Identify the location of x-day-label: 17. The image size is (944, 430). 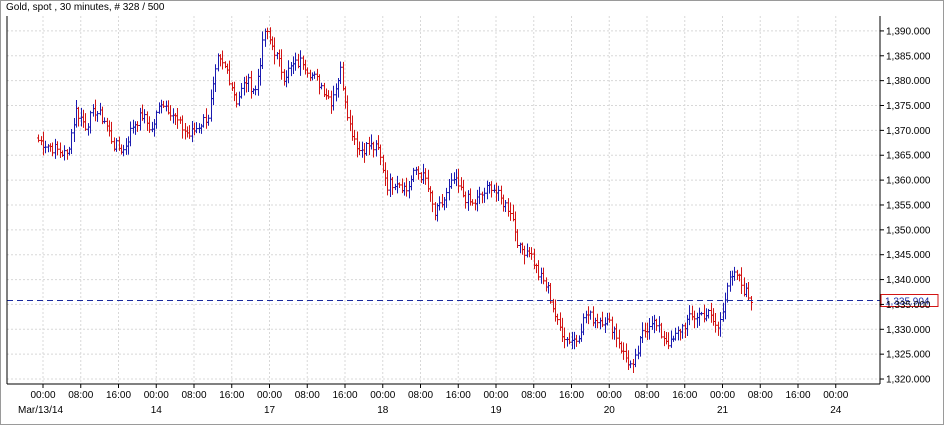
(270, 410).